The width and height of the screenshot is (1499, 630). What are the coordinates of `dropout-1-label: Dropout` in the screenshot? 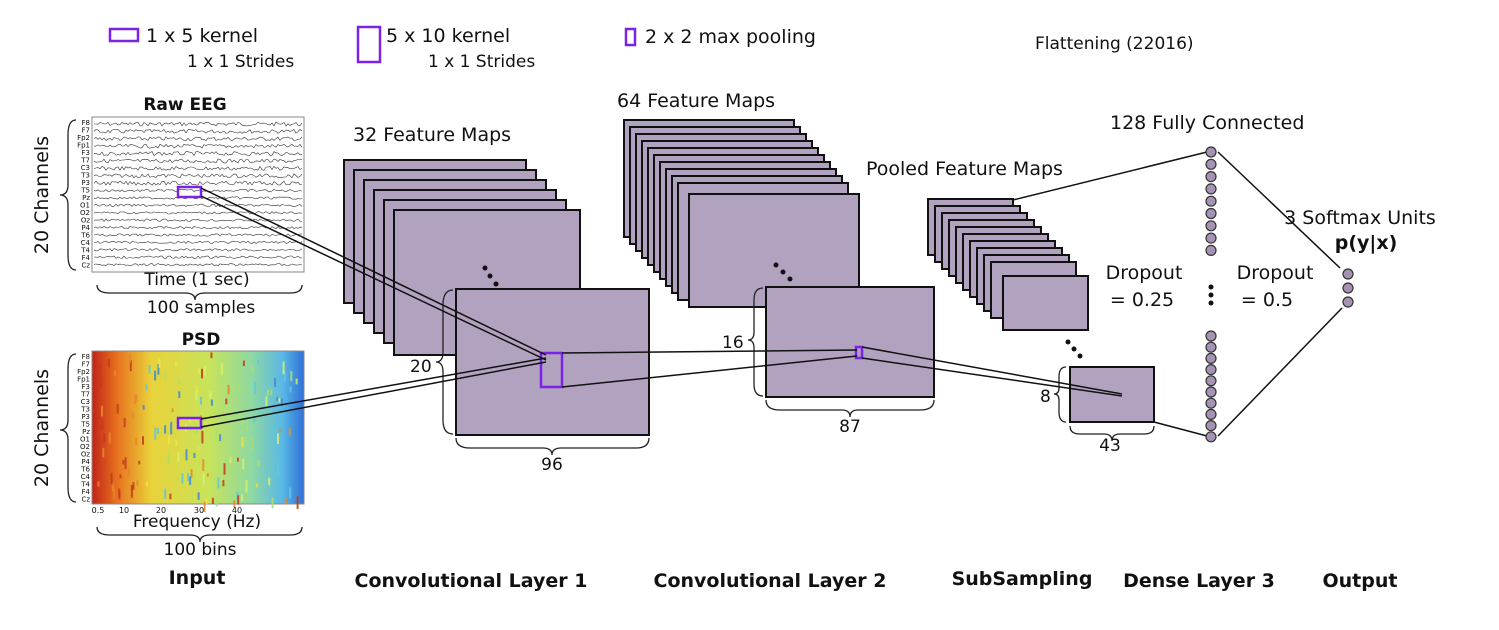 It's located at (1144, 273).